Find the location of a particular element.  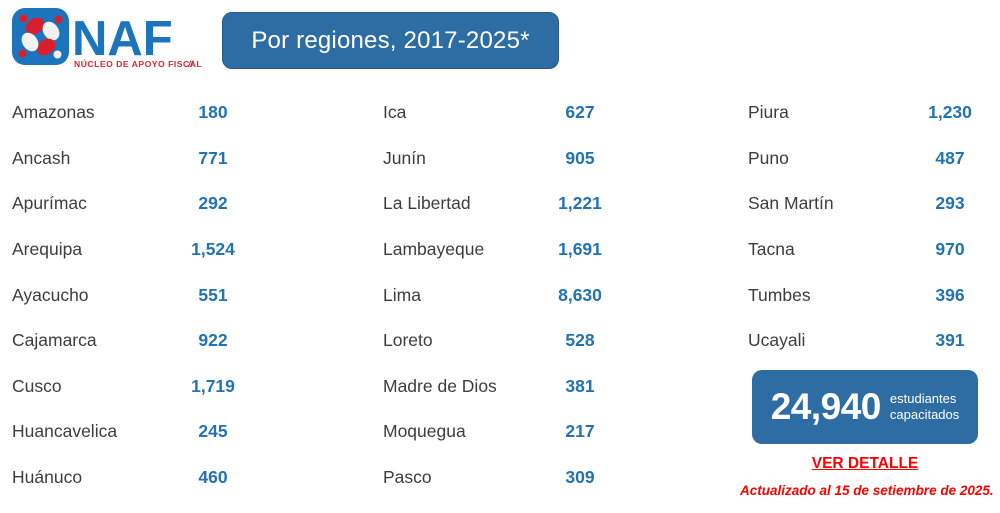

region-value: 217 is located at coordinates (580, 431).